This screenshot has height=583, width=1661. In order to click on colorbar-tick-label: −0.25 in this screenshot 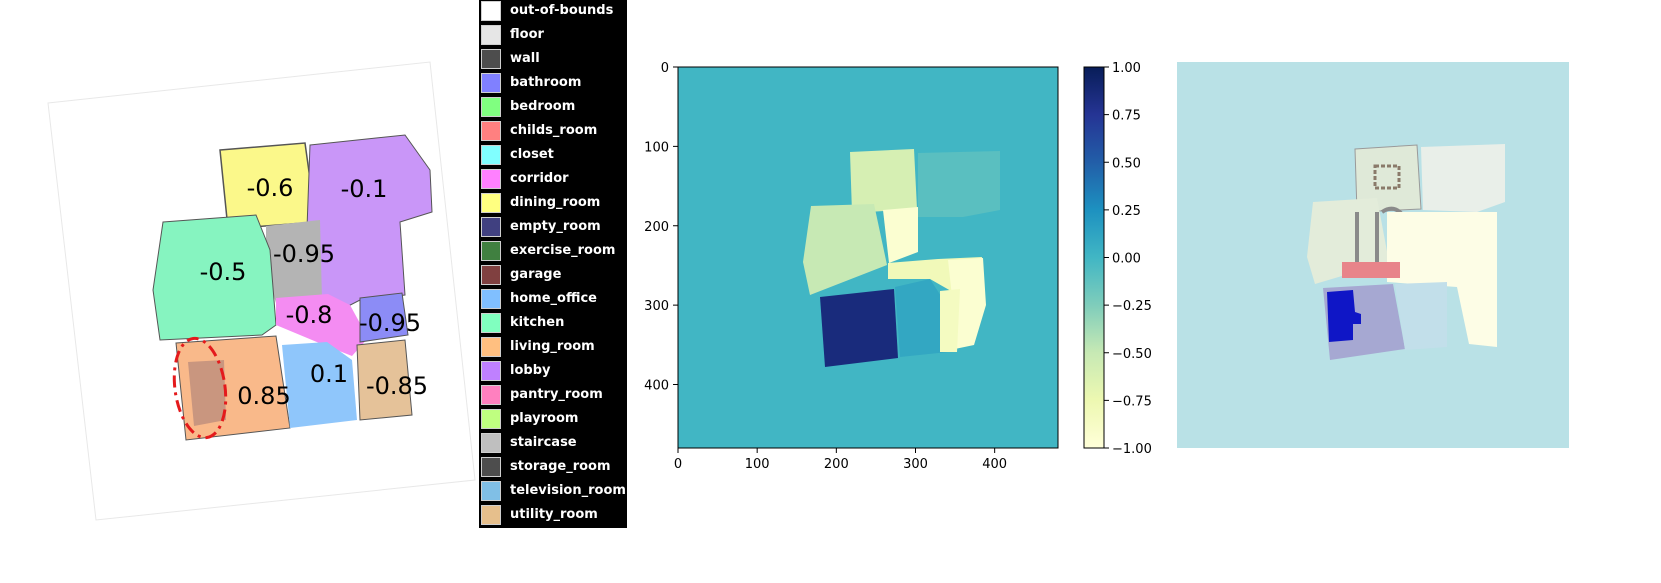, I will do `click(1132, 306)`.